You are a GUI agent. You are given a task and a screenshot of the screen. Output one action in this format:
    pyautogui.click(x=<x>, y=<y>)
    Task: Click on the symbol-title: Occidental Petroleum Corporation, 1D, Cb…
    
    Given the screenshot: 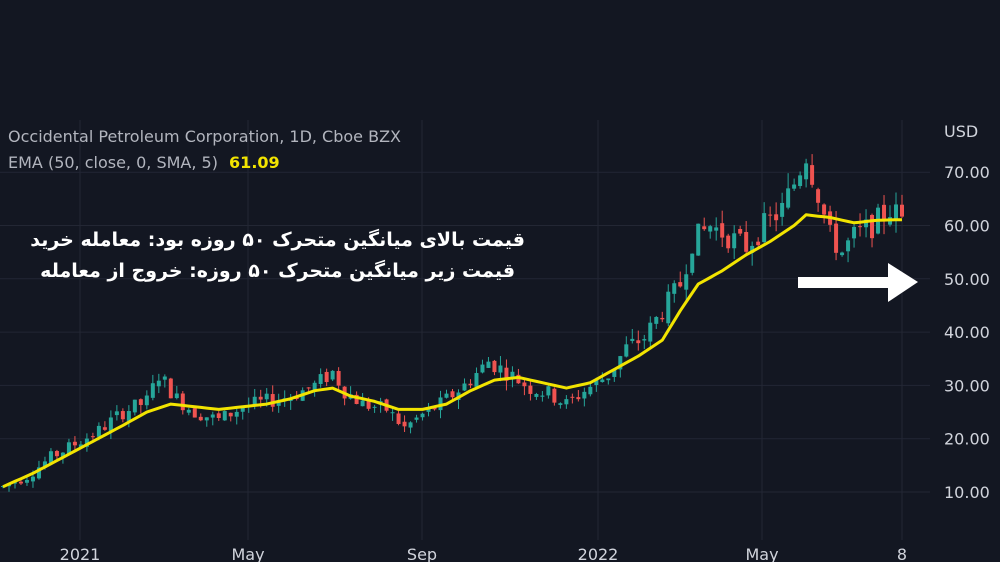 What is the action you would take?
    pyautogui.click(x=204, y=136)
    